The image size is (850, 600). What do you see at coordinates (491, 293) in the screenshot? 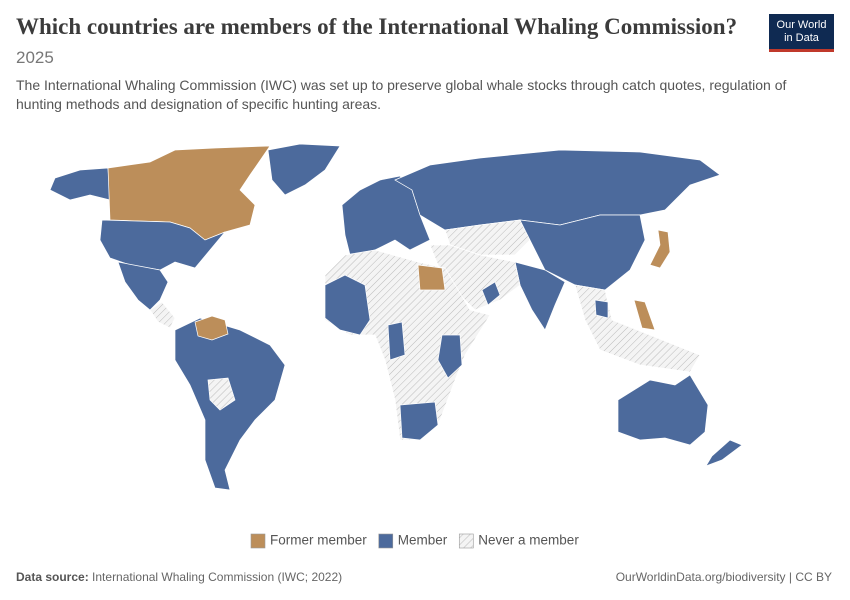
I see `oman` at bounding box center [491, 293].